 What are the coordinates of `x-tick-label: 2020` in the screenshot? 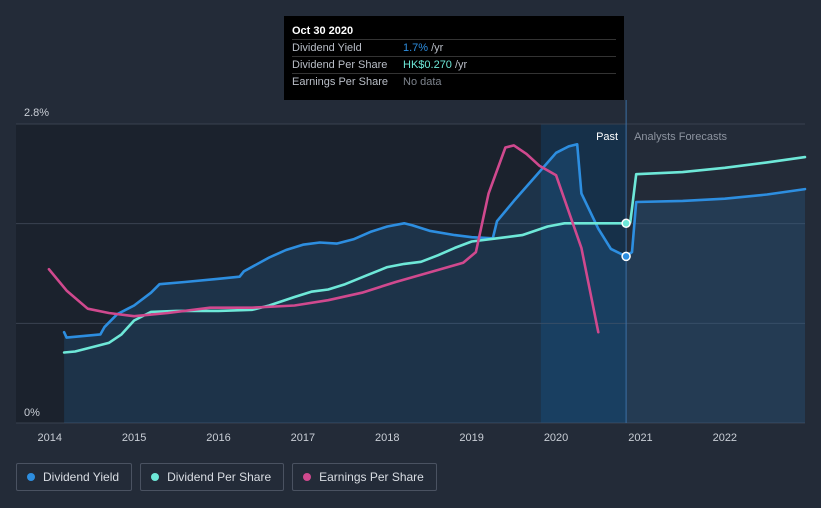 It's located at (556, 438).